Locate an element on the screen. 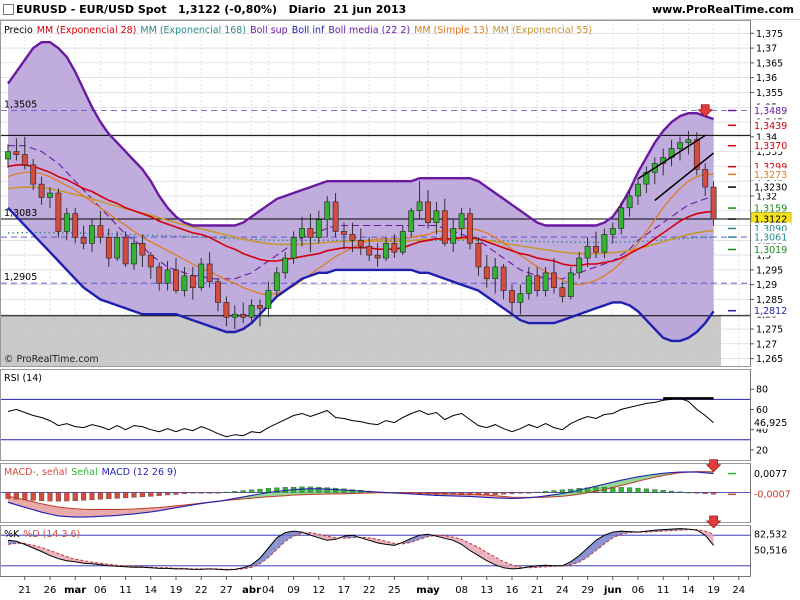 Image resolution: width=800 pixels, height=600 pixels. rsi-tick-label: 60 is located at coordinates (762, 410).